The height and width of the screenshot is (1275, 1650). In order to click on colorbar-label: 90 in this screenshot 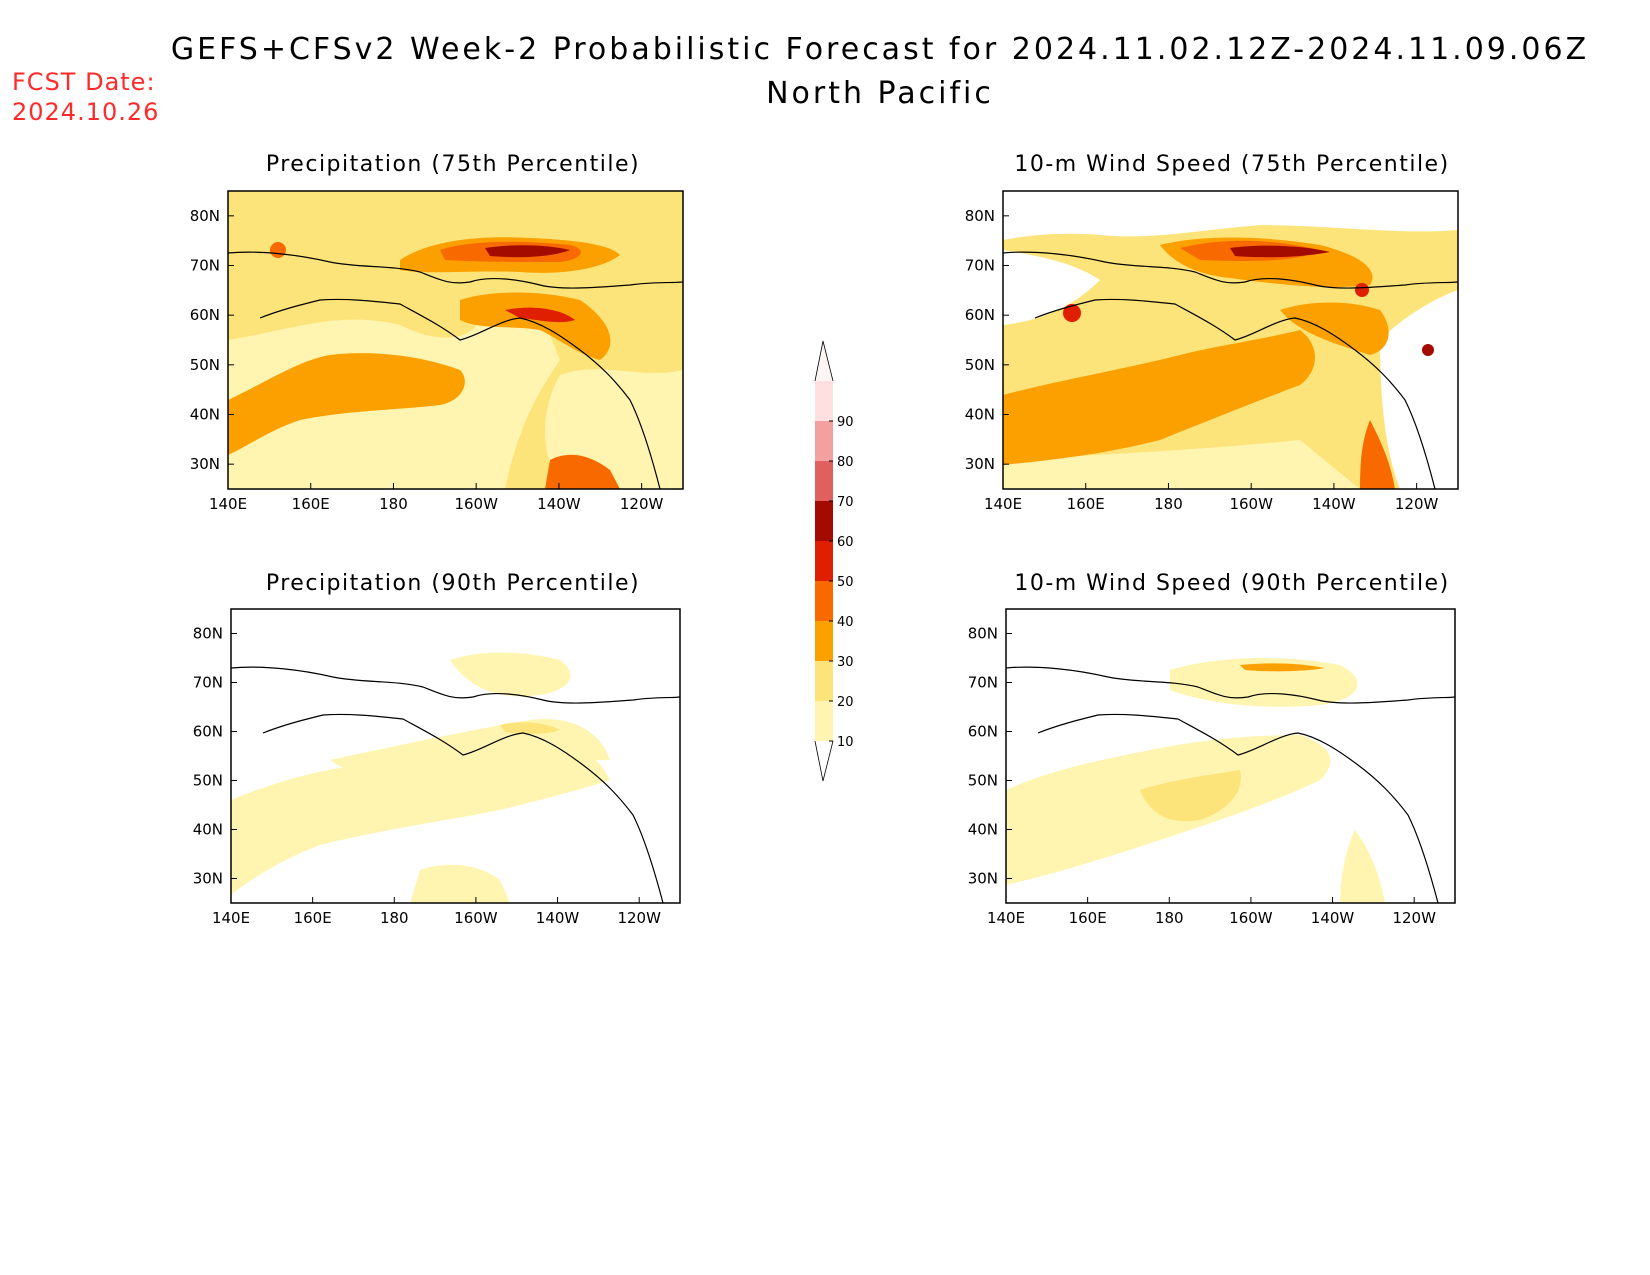, I will do `click(845, 422)`.